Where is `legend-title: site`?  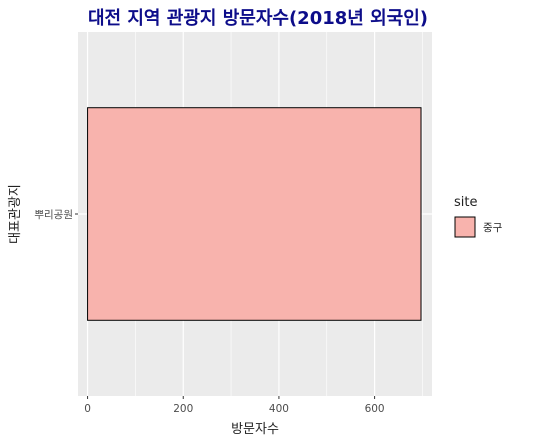 legend-title: site is located at coordinates (465, 202).